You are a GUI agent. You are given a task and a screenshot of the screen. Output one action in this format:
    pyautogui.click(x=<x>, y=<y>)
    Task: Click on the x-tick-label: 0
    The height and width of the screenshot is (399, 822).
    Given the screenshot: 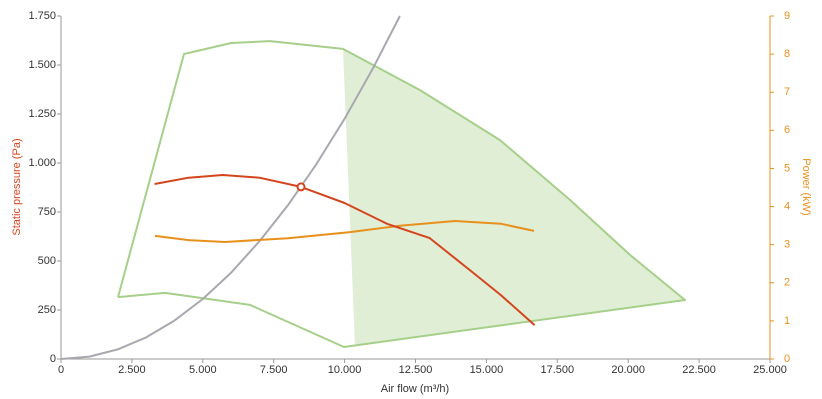 What is the action you would take?
    pyautogui.click(x=61, y=370)
    